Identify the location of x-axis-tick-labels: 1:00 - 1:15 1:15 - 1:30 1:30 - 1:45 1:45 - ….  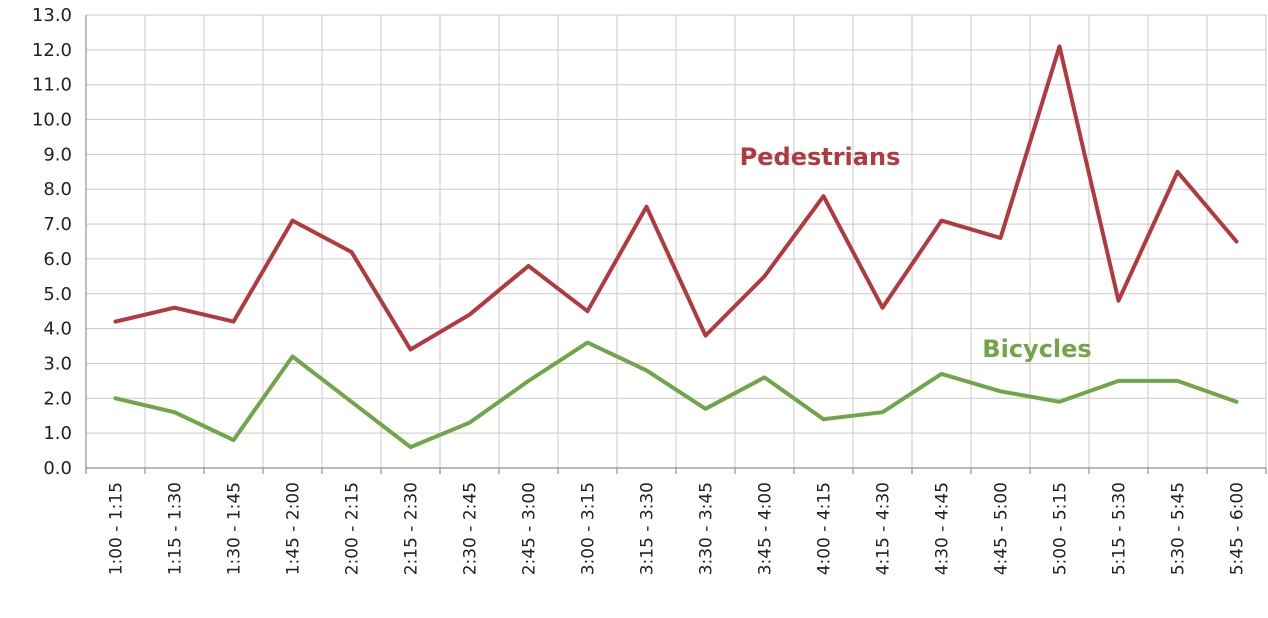
(677, 528).